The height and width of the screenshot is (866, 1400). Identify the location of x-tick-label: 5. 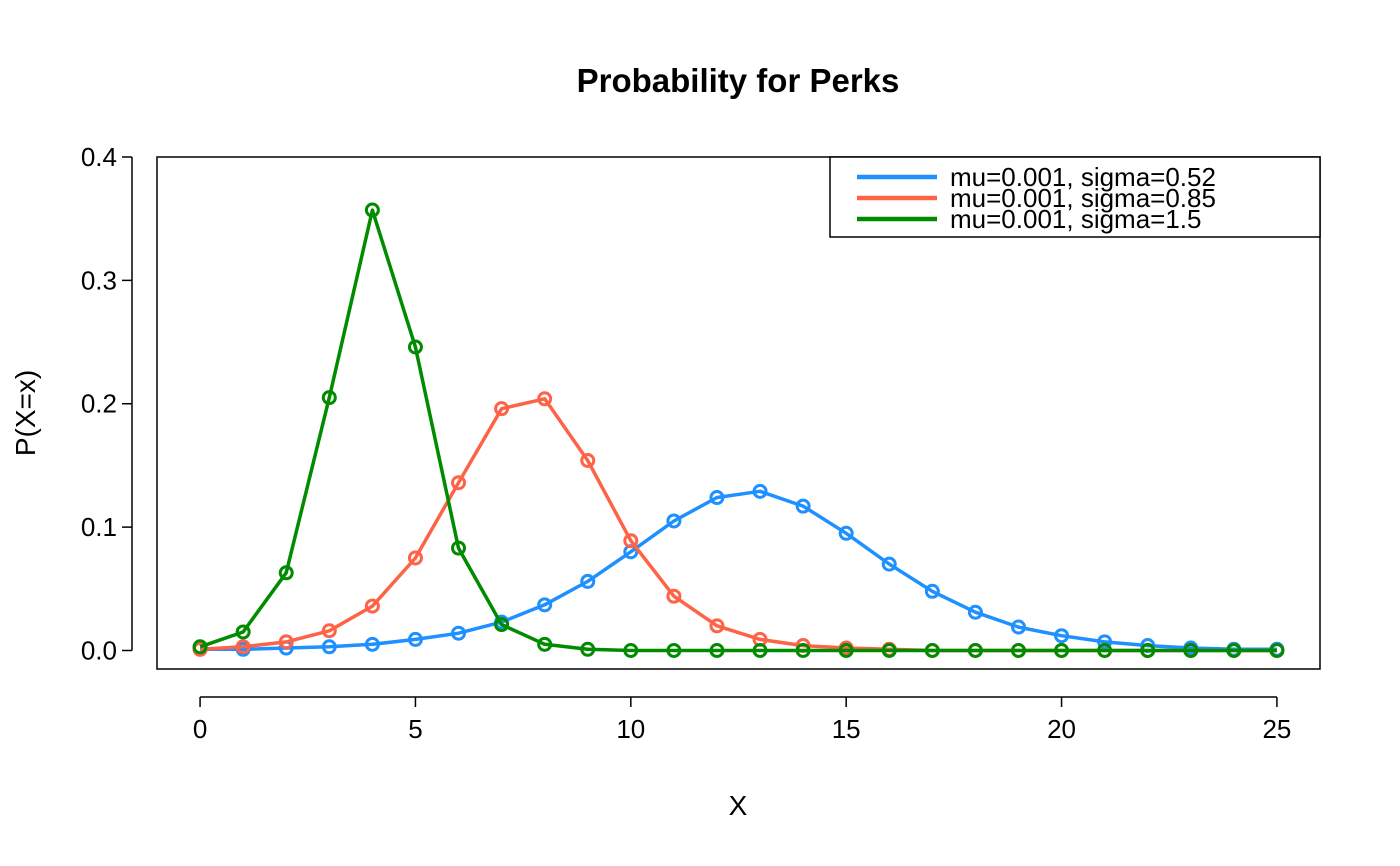
(415, 729).